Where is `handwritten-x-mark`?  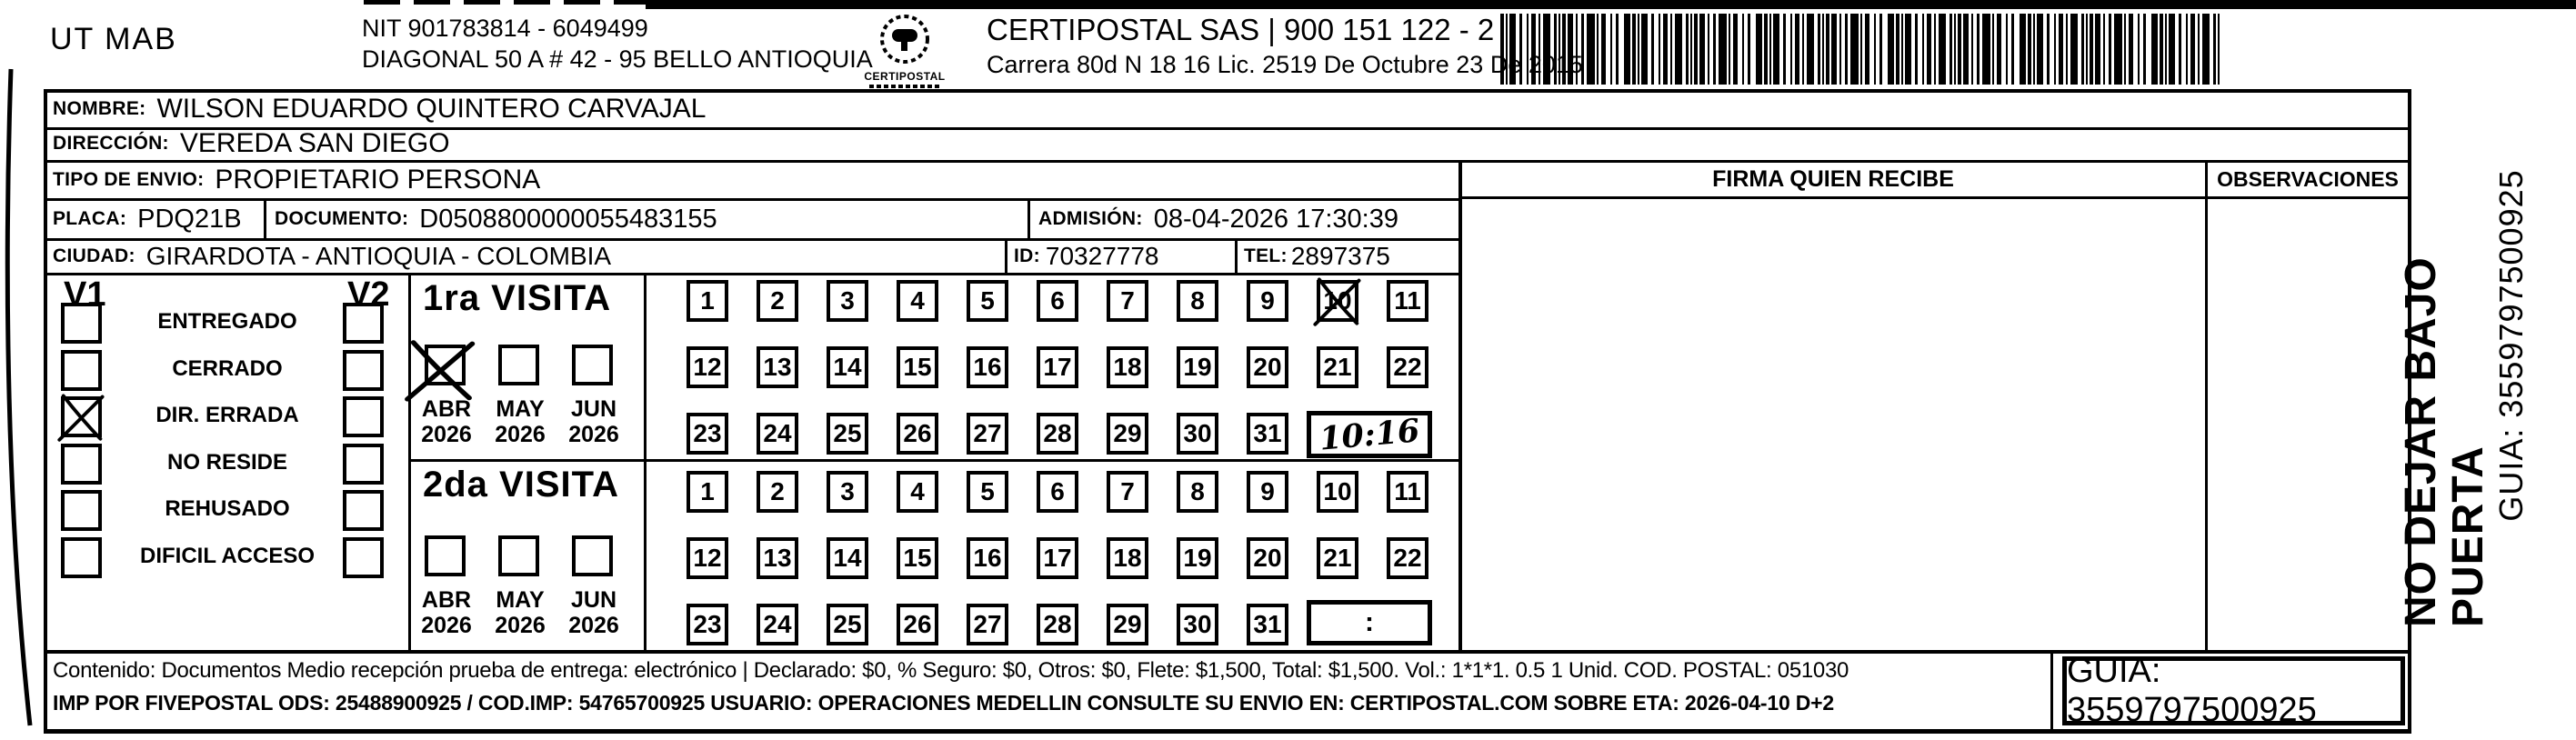 handwritten-x-mark is located at coordinates (440, 371).